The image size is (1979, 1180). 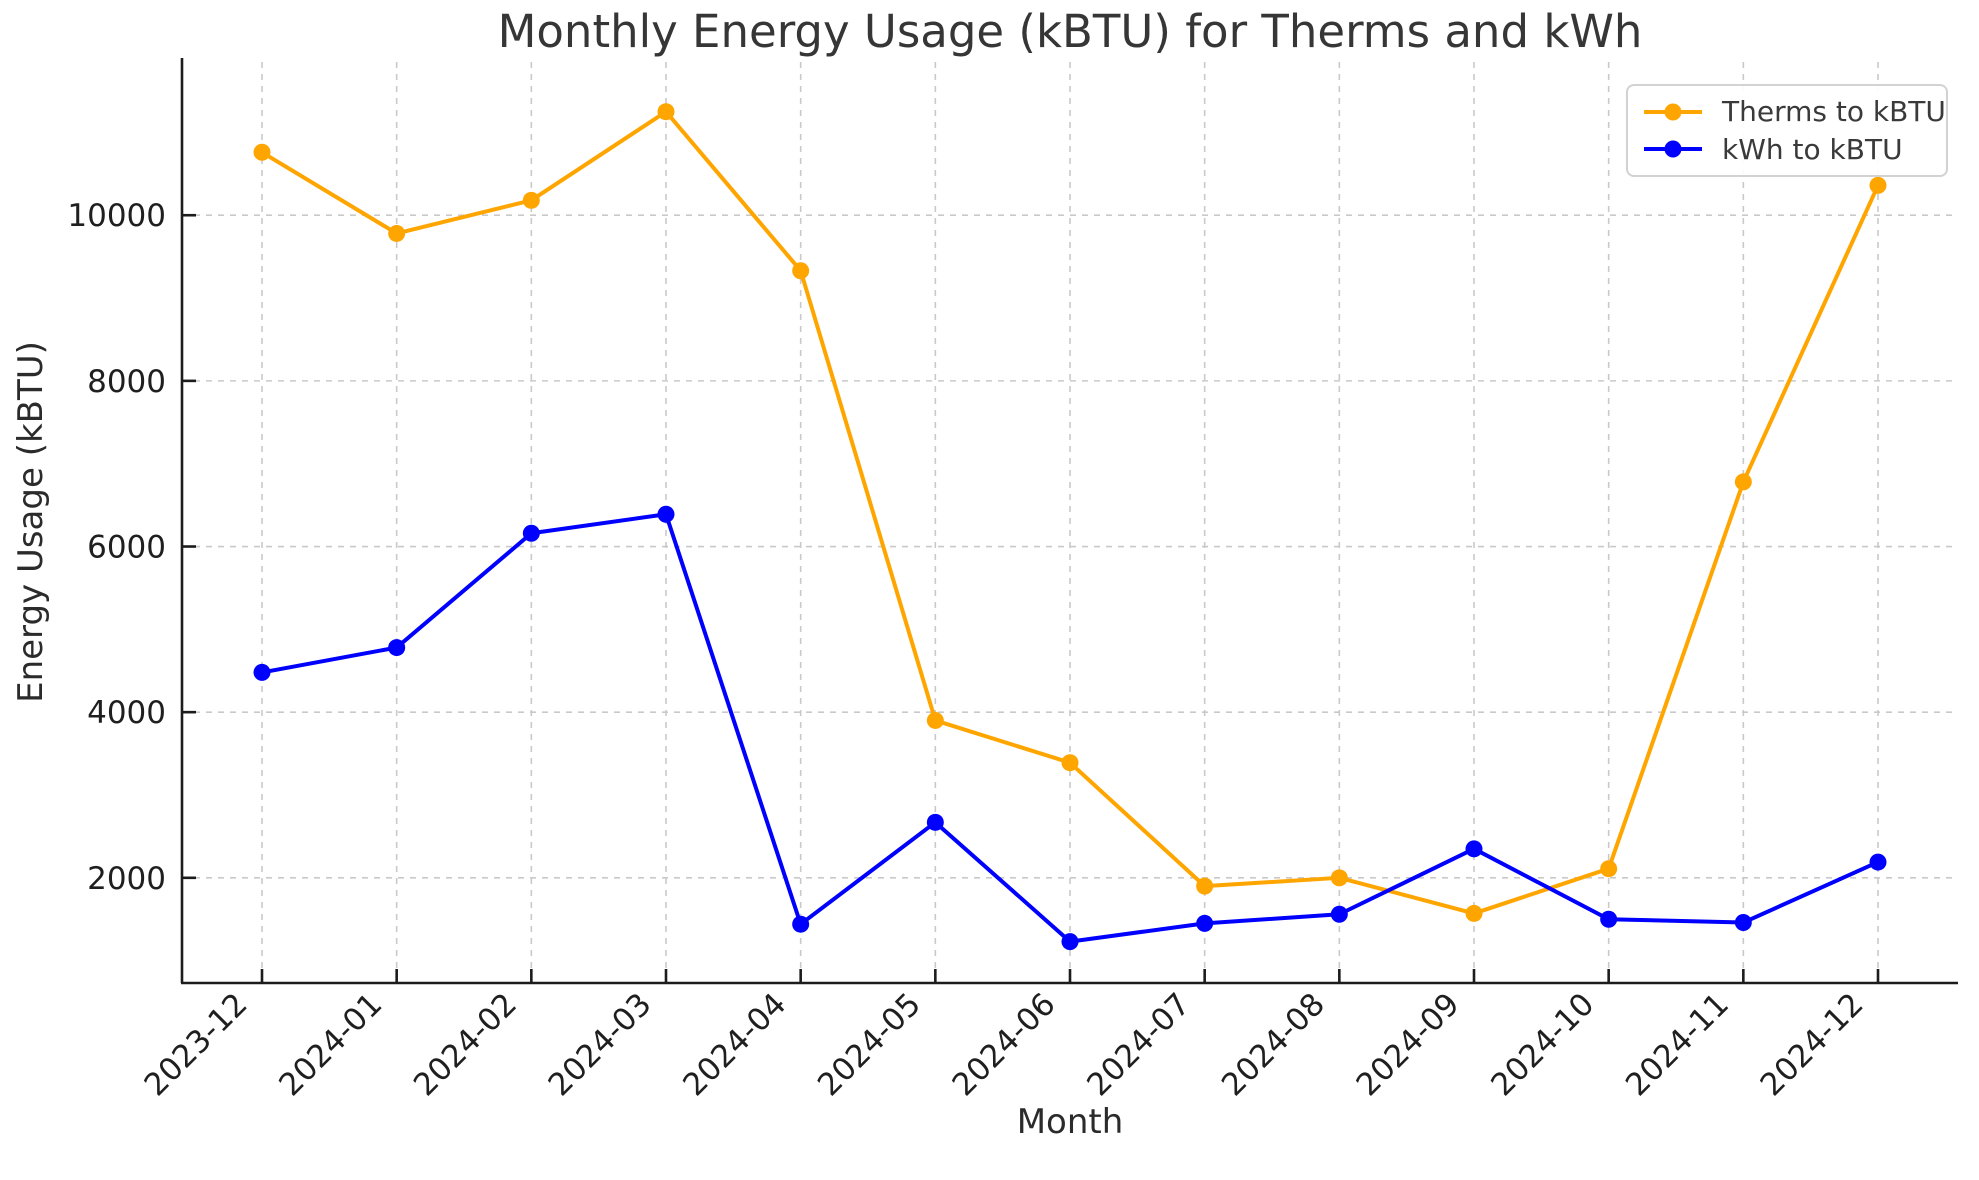 I want to click on svg-text: 6000, so click(x=126, y=548).